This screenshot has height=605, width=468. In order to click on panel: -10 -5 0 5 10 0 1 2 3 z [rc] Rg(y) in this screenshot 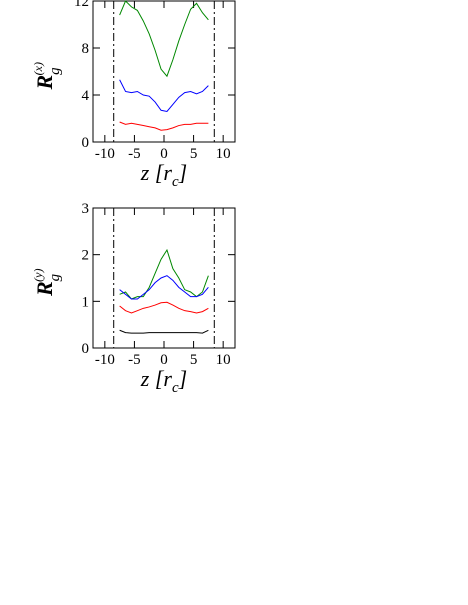, I will do `click(133, 298)`.